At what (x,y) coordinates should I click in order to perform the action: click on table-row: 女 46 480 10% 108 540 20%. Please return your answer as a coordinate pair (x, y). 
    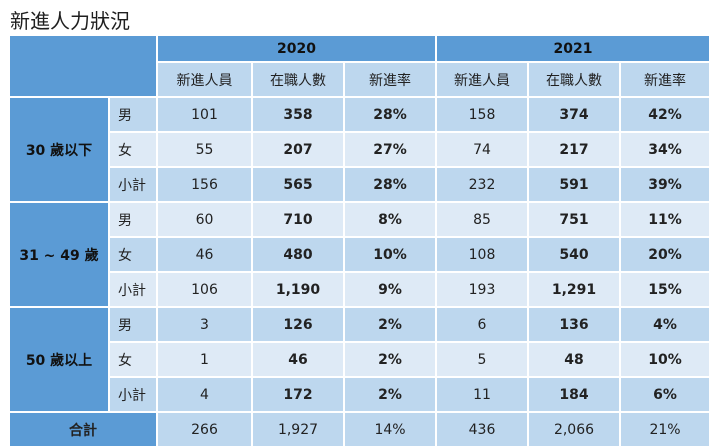
    Looking at the image, I should click on (360, 254).